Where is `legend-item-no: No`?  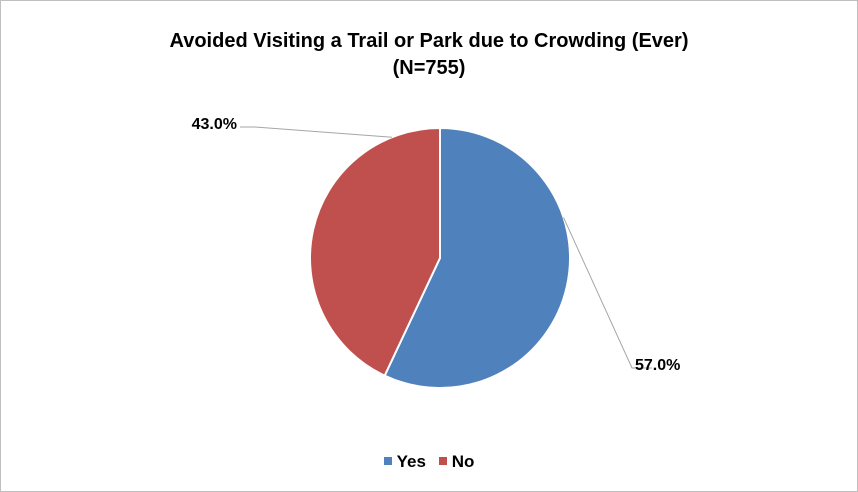 legend-item-no: No is located at coordinates (456, 462).